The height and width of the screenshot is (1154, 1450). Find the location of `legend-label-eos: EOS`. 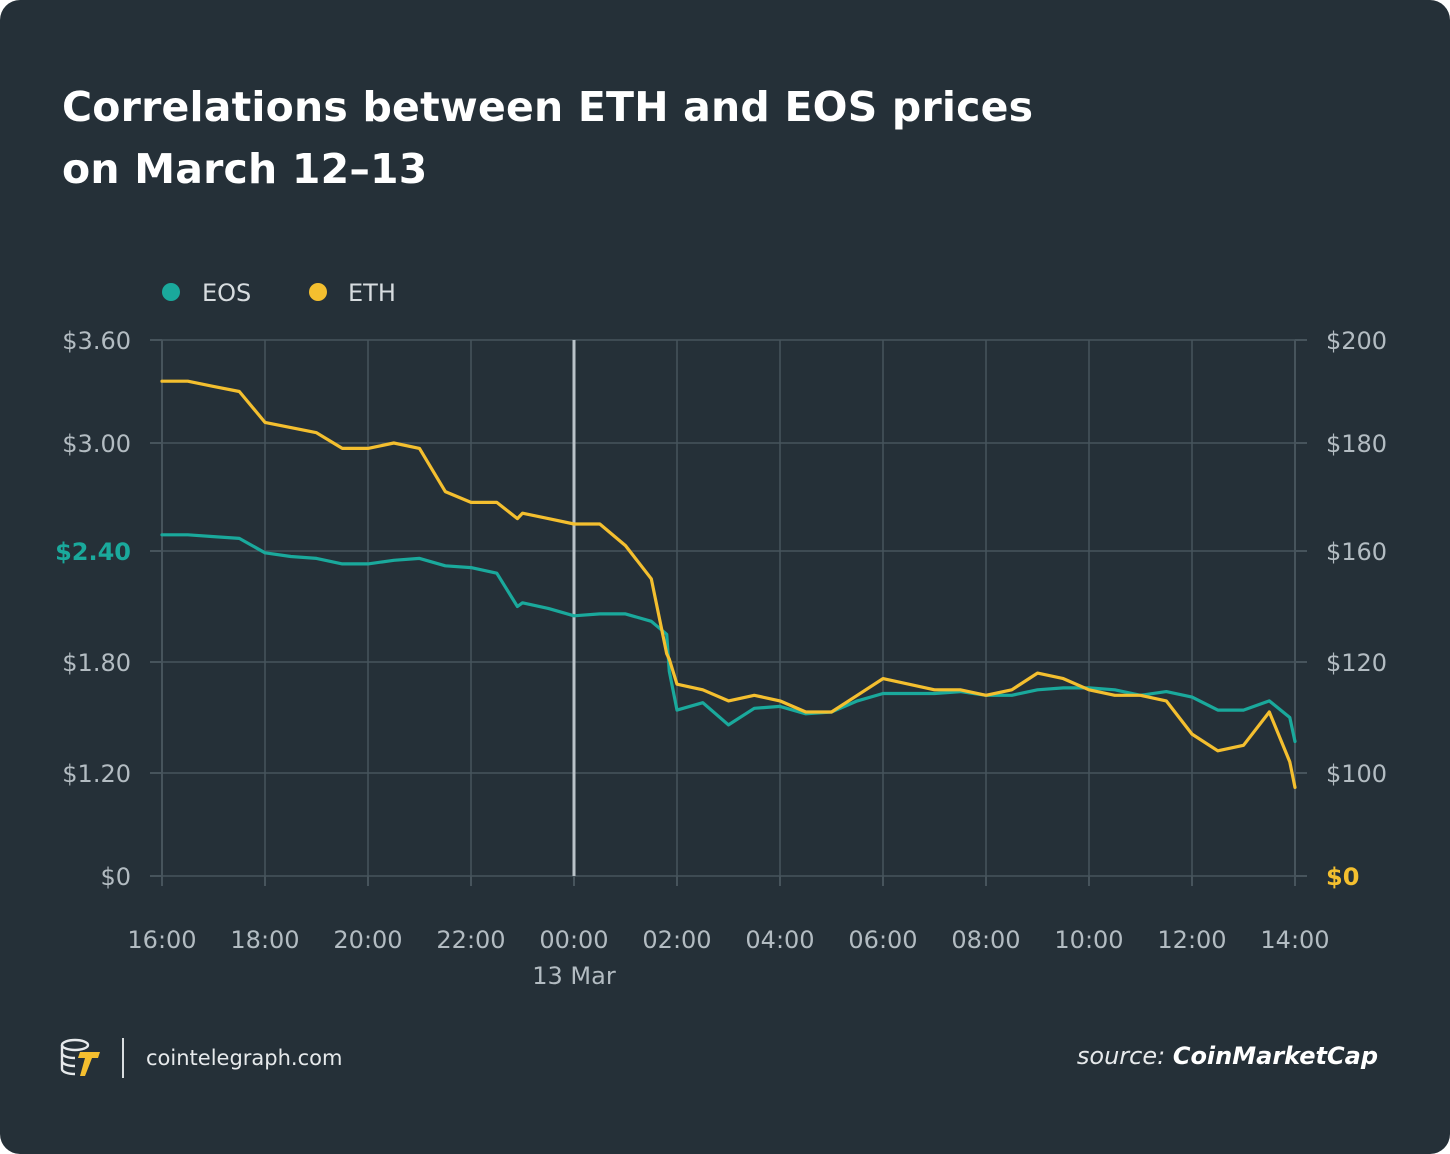

legend-label-eos: EOS is located at coordinates (226, 293).